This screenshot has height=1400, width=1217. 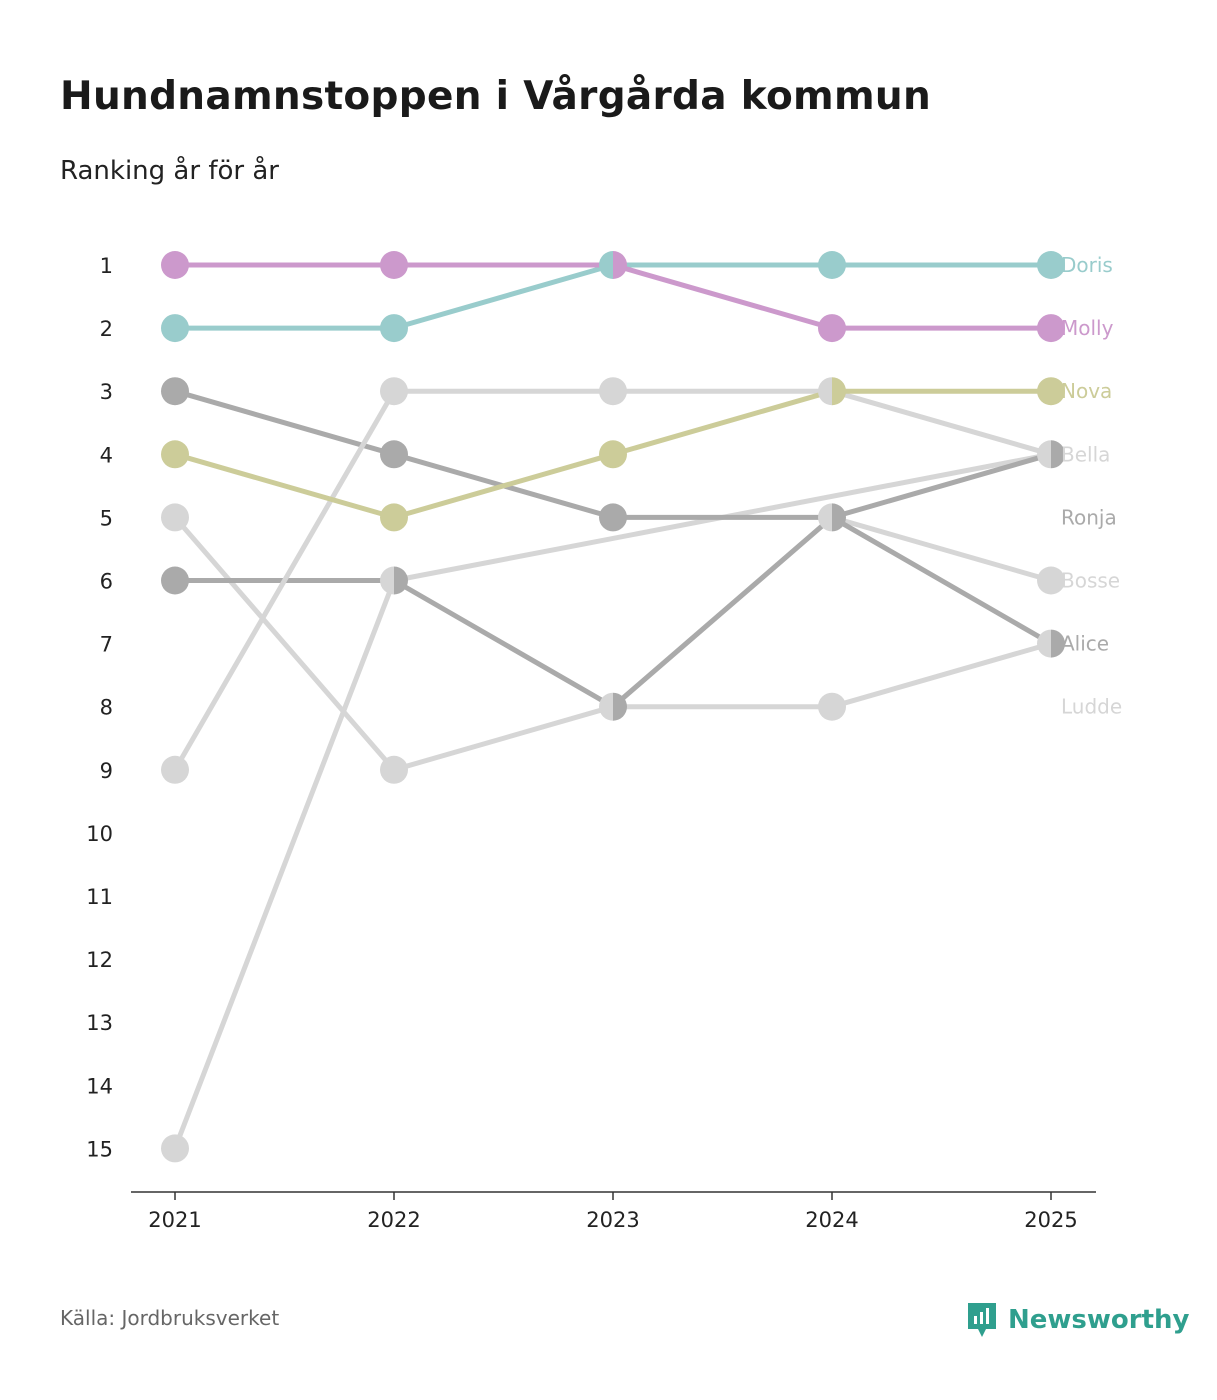 What do you see at coordinates (1091, 707) in the screenshot?
I see `end-label-ludde: Ludde` at bounding box center [1091, 707].